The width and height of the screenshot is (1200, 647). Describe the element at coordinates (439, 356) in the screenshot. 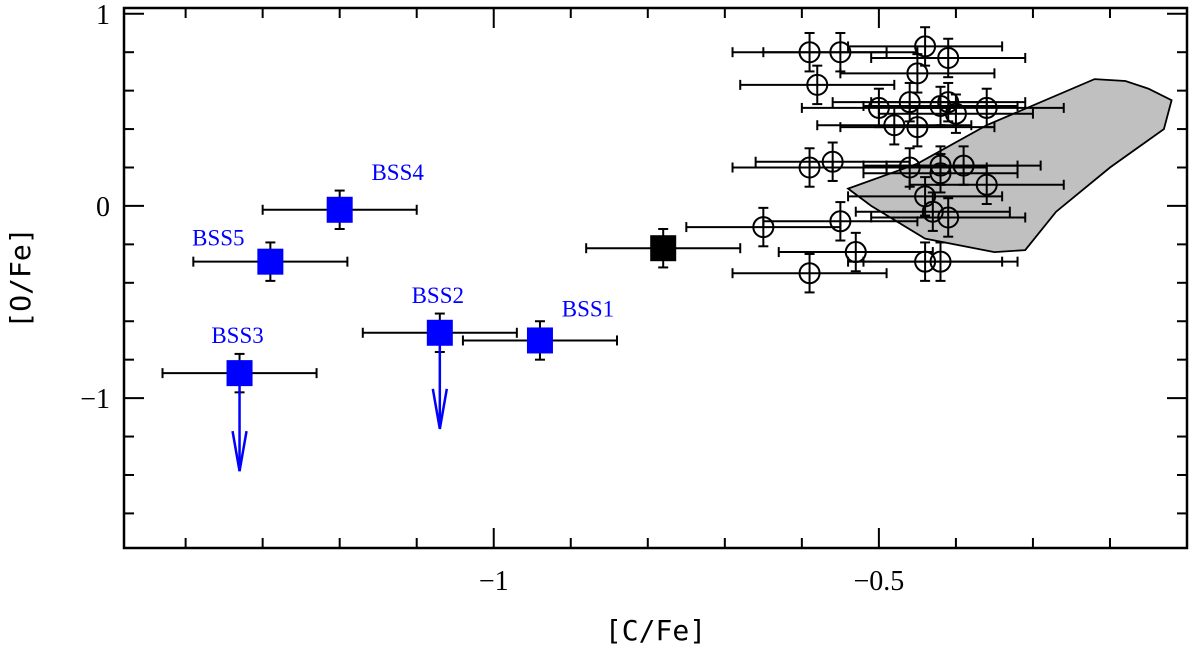

I see `bss-star: BSS2` at that location.